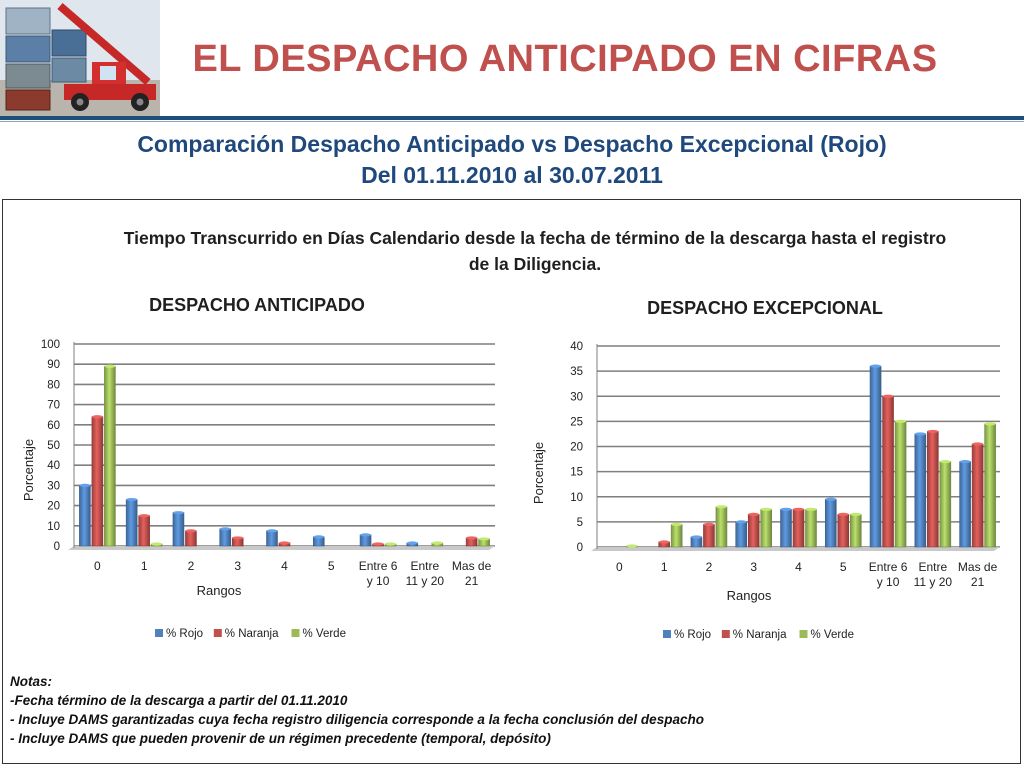 The image size is (1024, 768). I want to click on y-tick-label: 70, so click(53, 406).